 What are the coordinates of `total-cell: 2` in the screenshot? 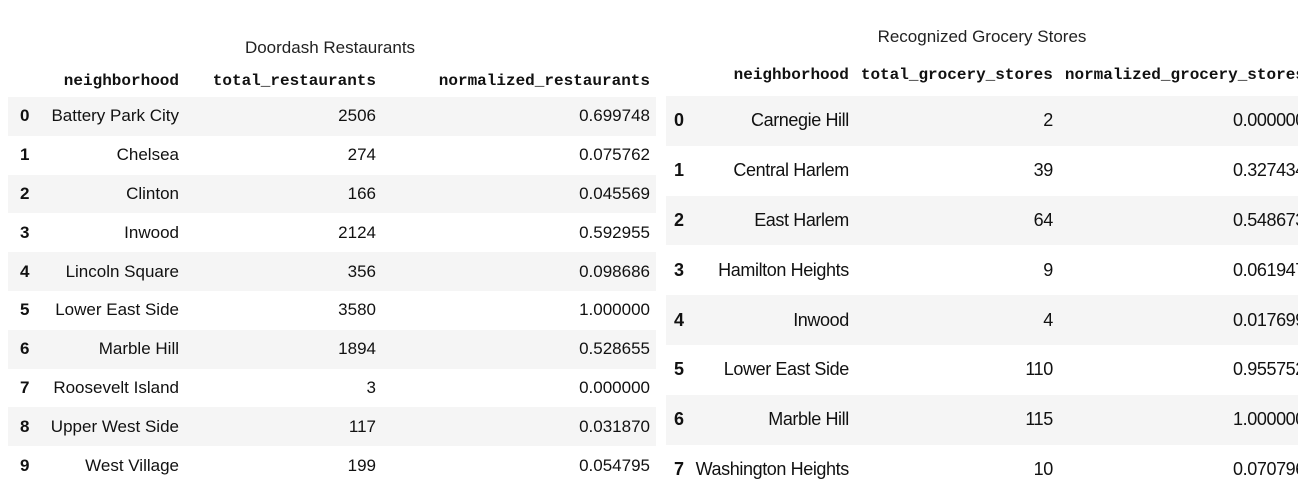 It's located at (1048, 120).